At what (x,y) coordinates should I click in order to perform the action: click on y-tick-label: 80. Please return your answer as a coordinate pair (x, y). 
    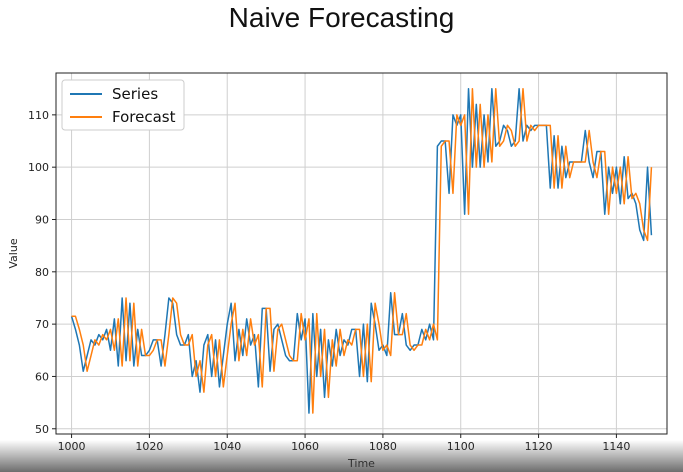
    Looking at the image, I should click on (42, 272).